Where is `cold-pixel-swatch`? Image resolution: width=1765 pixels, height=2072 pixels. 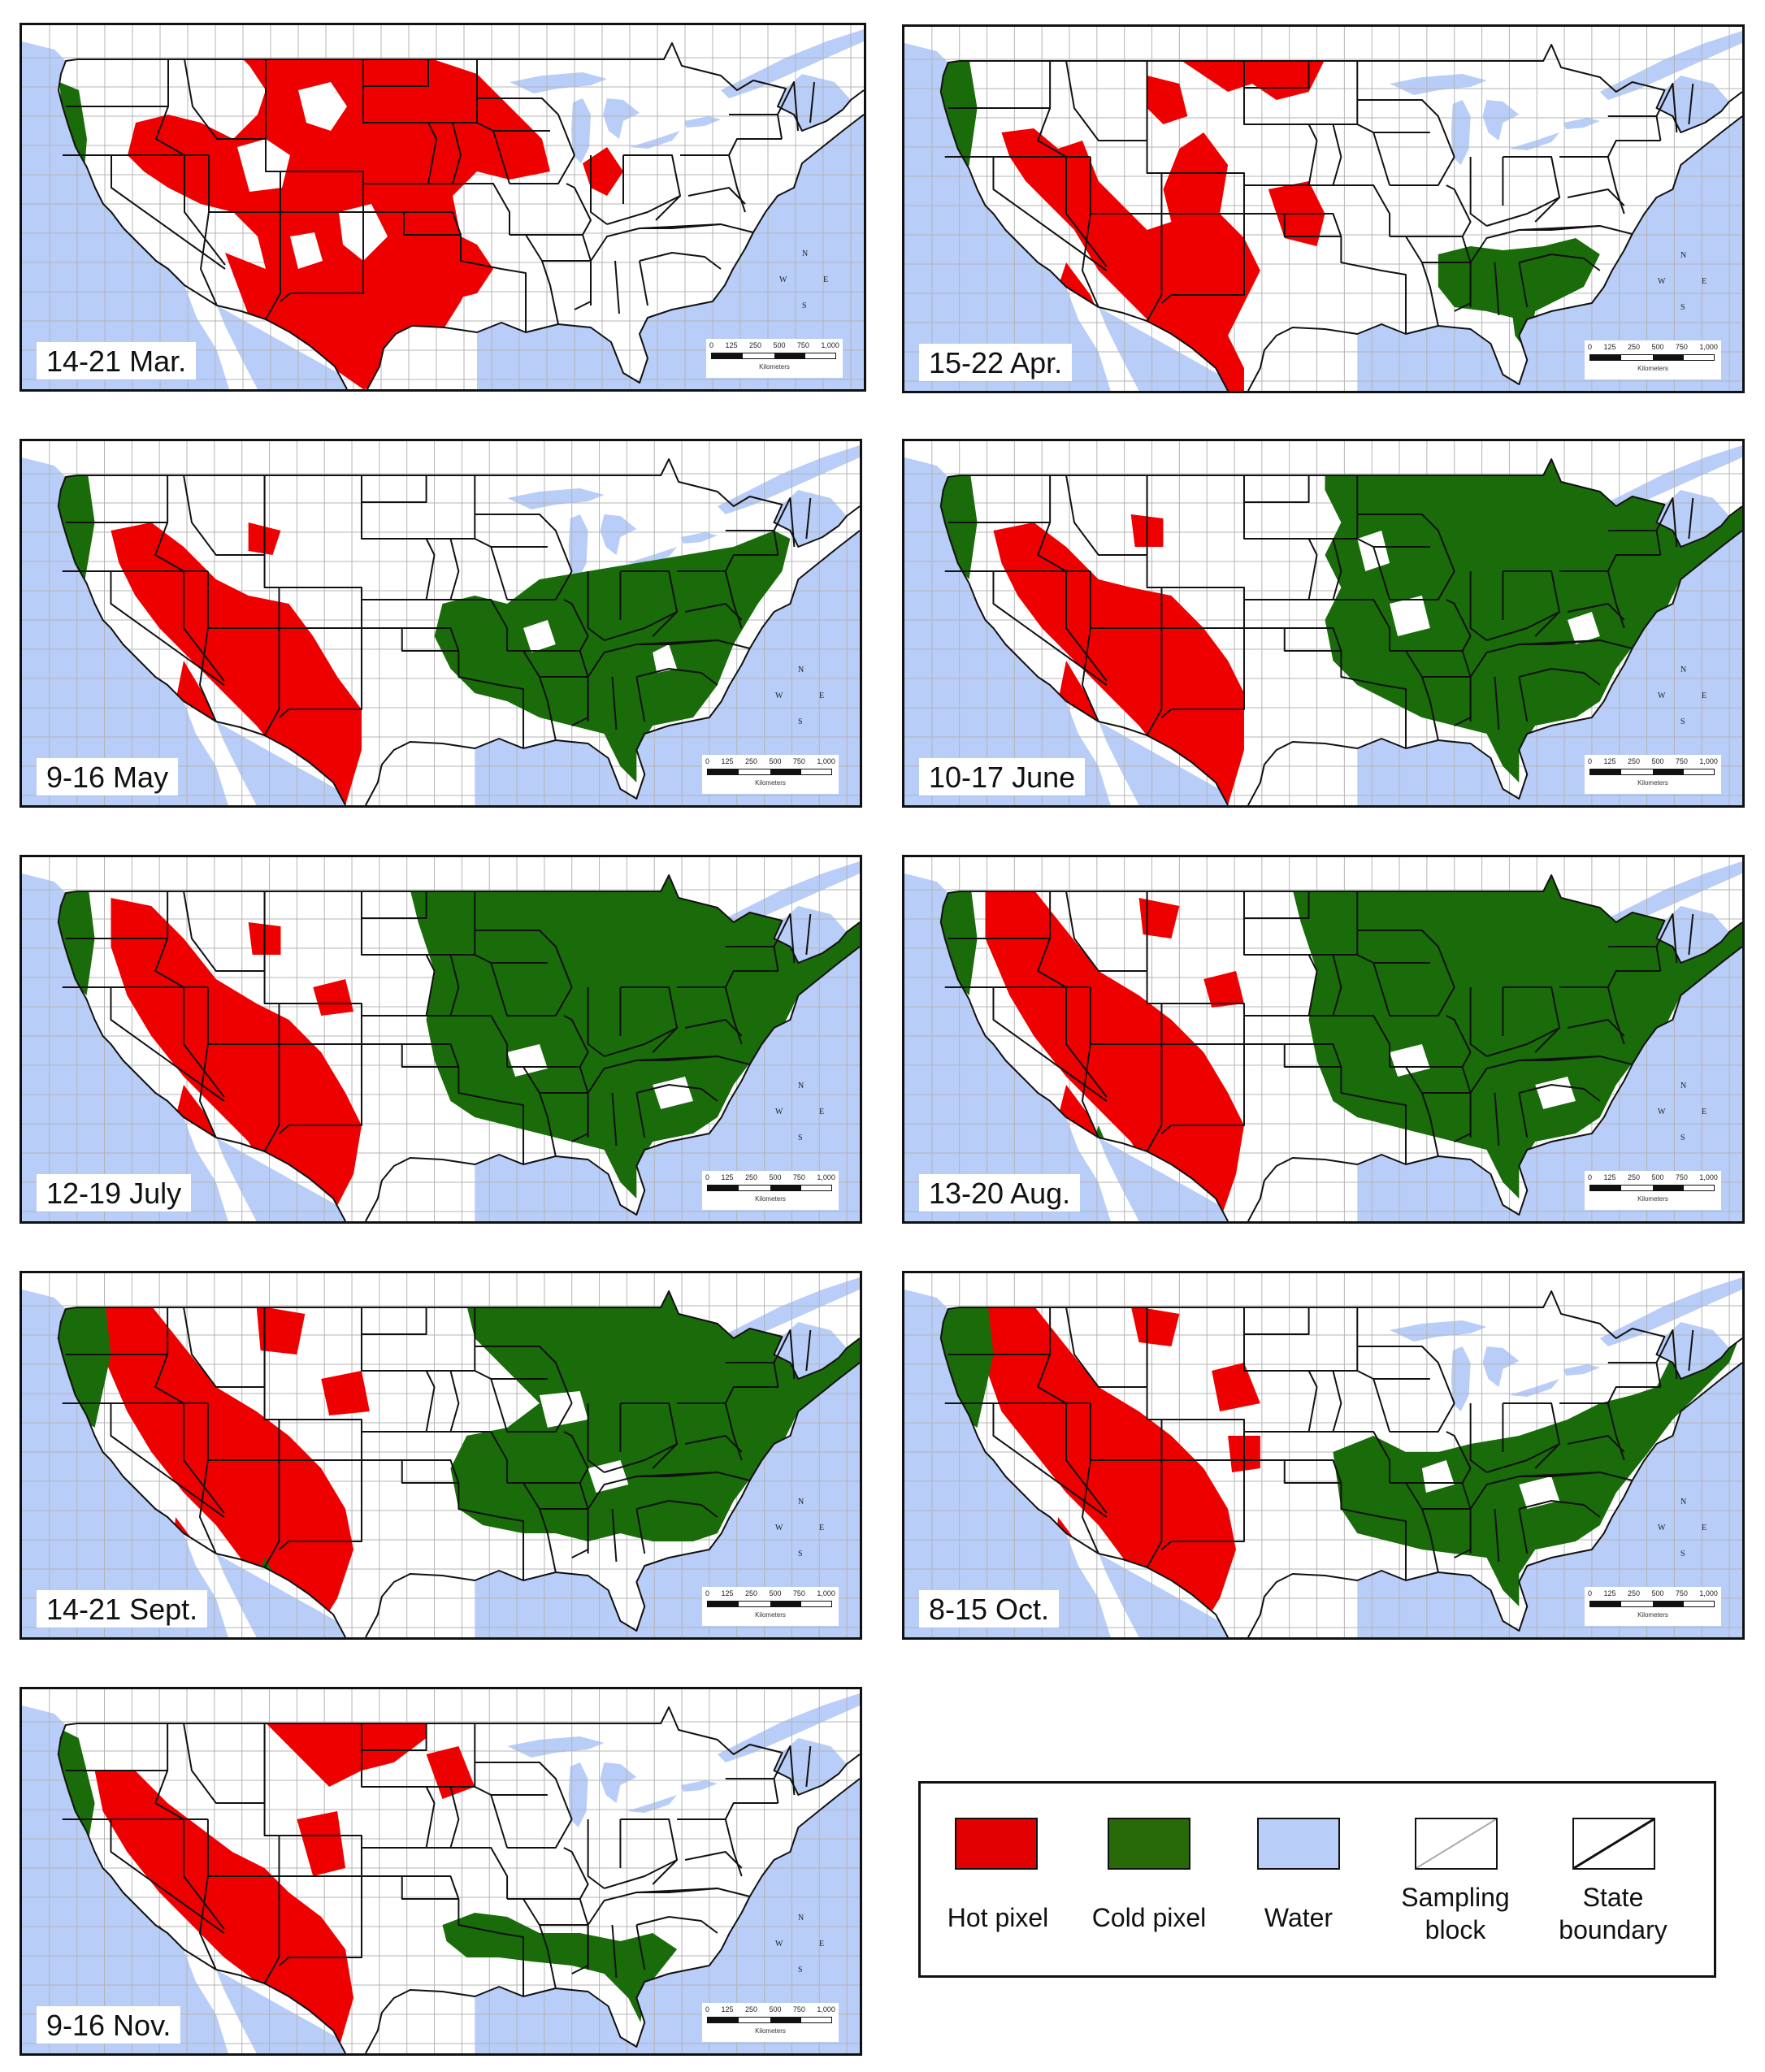
cold-pixel-swatch is located at coordinates (1149, 1844).